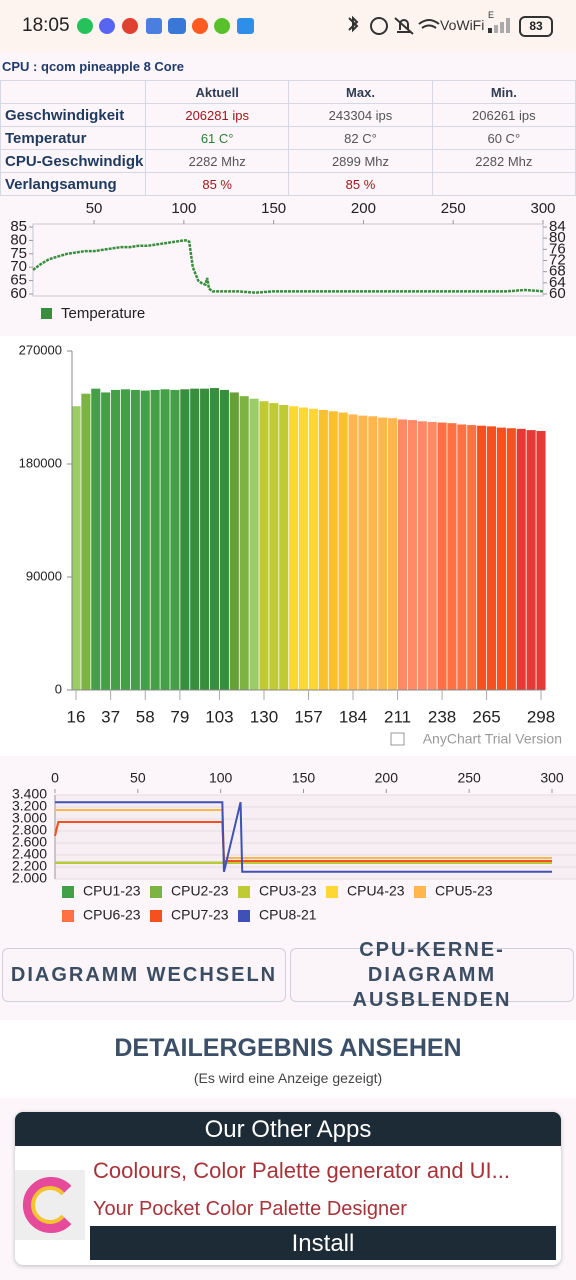  Describe the element at coordinates (288, 1078) in the screenshot. I see `detail-subtitle: (Es wird eine Anzeige gezeigt)` at that location.